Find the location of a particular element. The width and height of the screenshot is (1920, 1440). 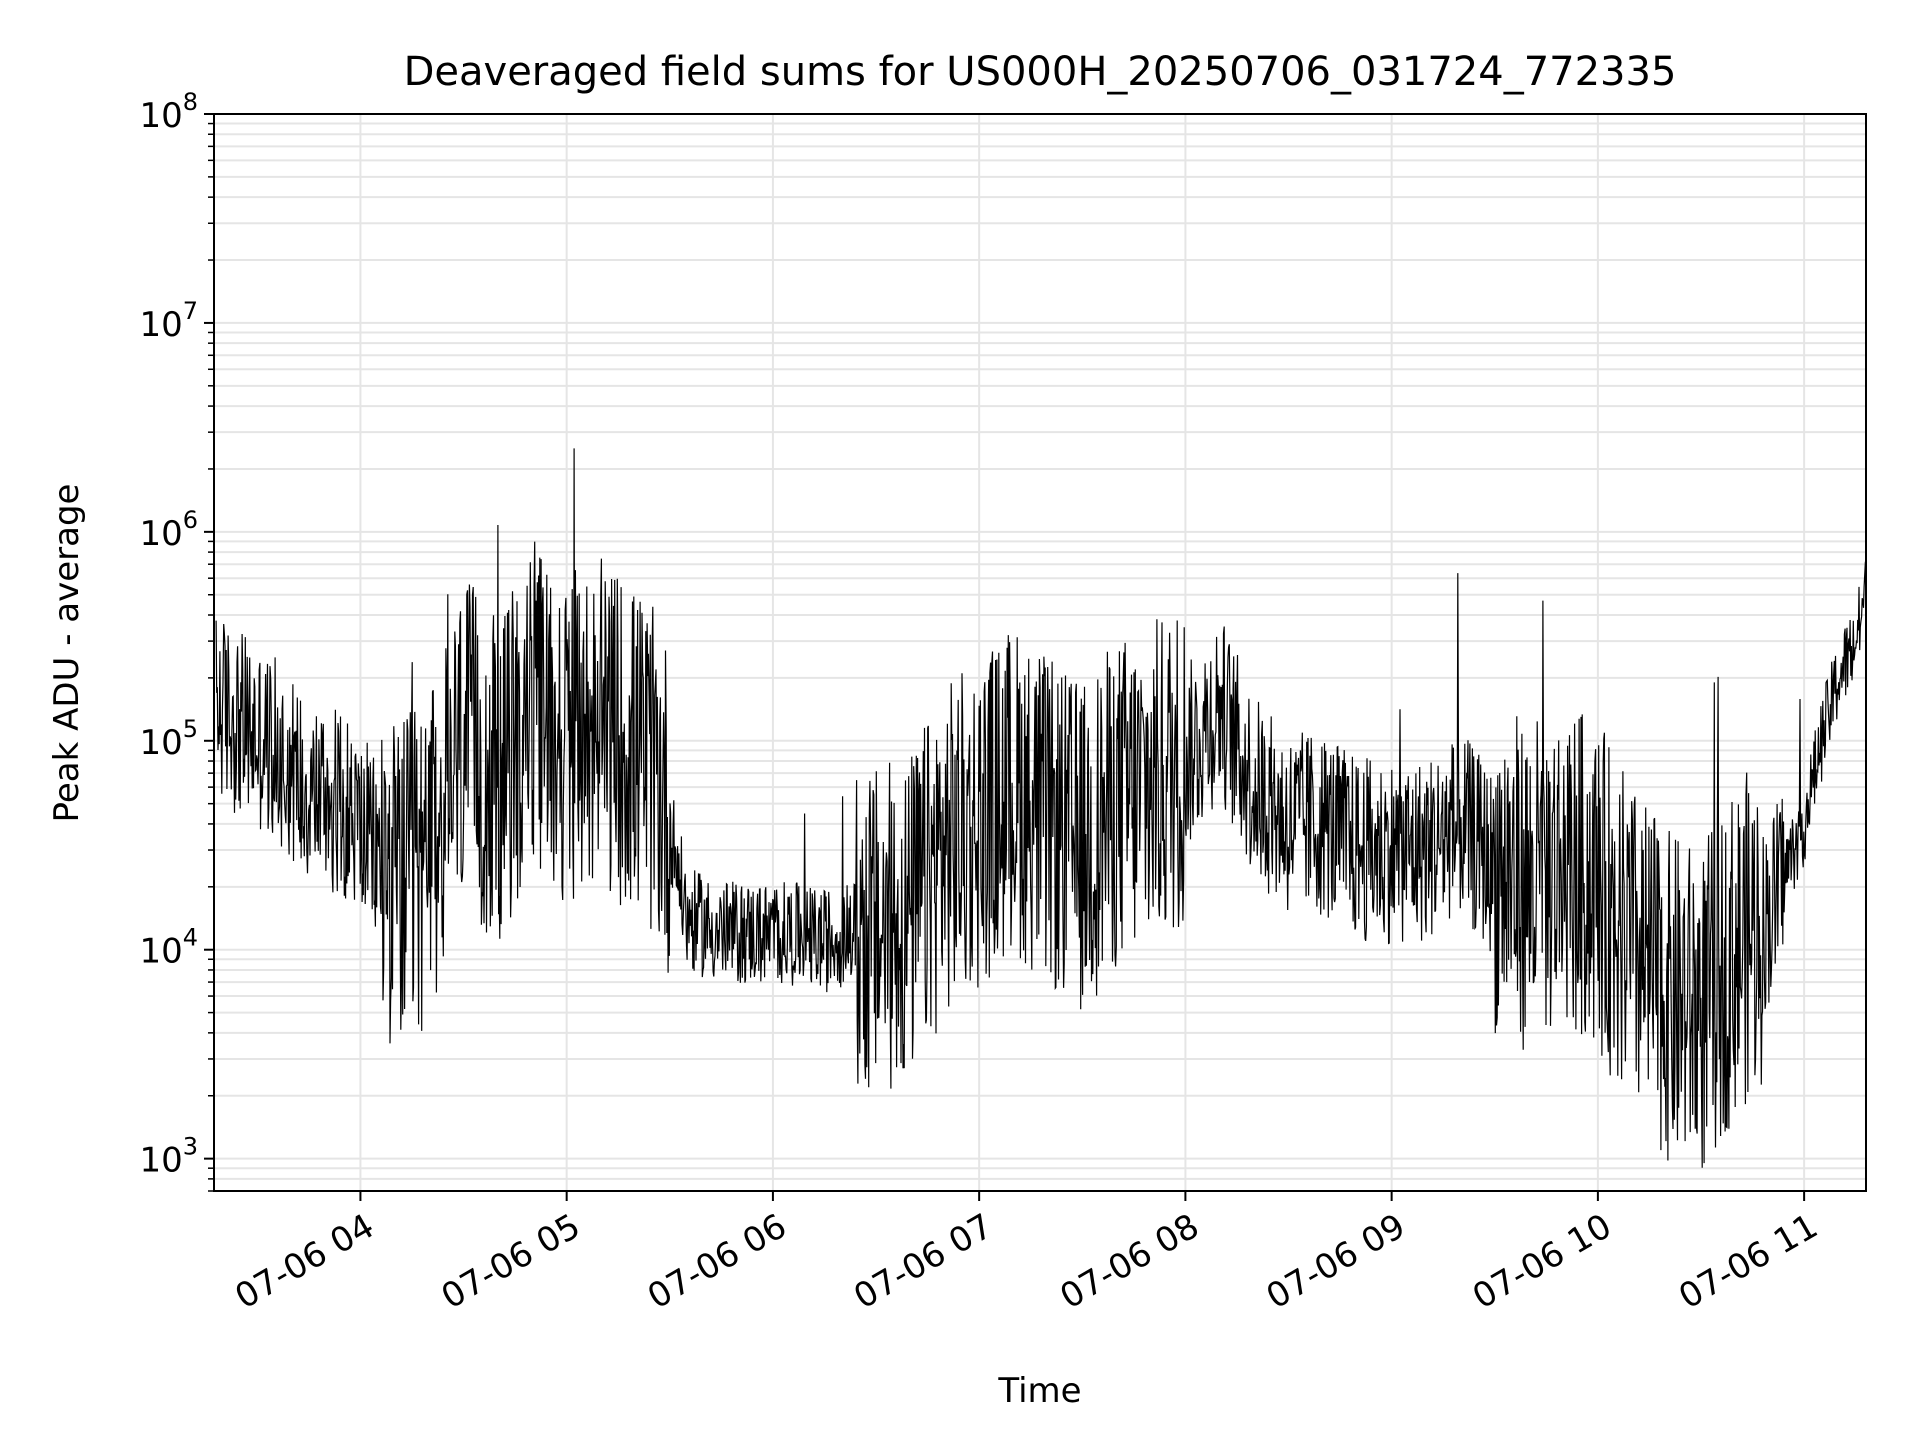

y-axis: 10³ 10⁴ 10⁵ 10⁶ 10⁷ 10⁸ is located at coordinates (176, 640).